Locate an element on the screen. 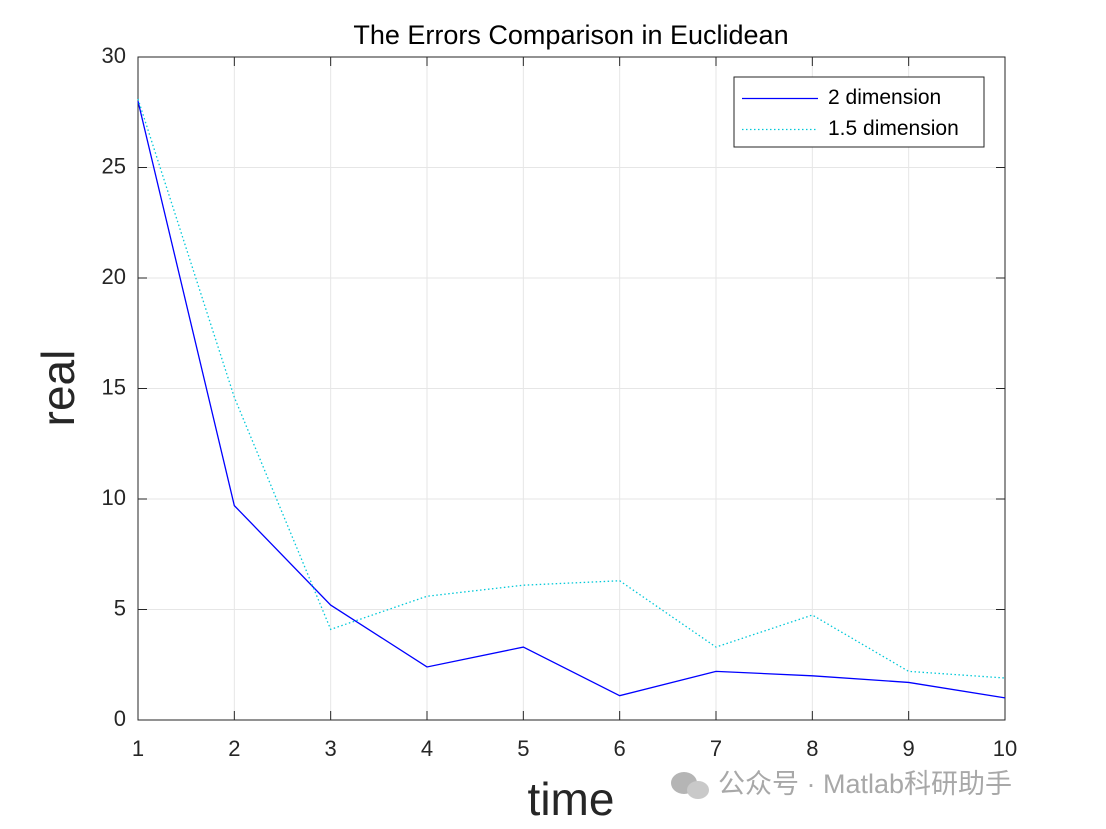 This screenshot has height=829, width=1106. y-tick-label: 5 is located at coordinates (120, 607).